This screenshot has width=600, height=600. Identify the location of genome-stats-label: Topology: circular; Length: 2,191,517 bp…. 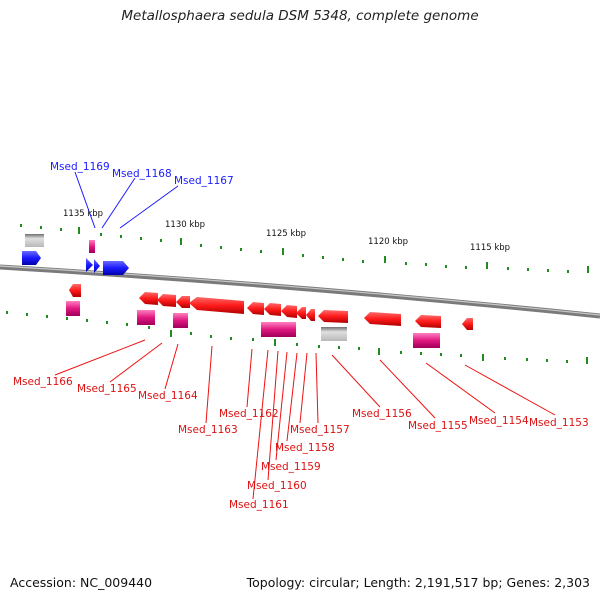
(418, 582).